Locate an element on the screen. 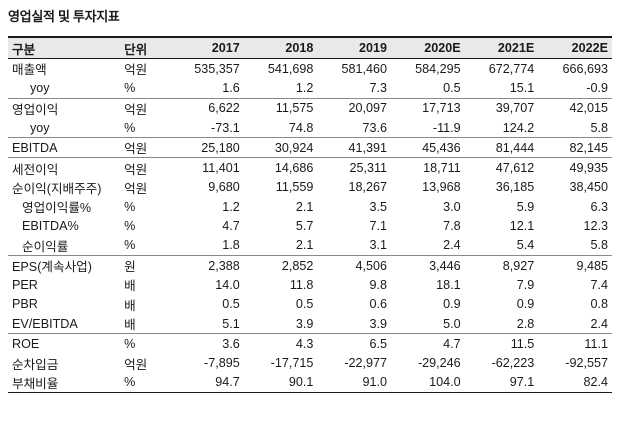 The width and height of the screenshot is (624, 428). row-value: 38,450 is located at coordinates (588, 187).